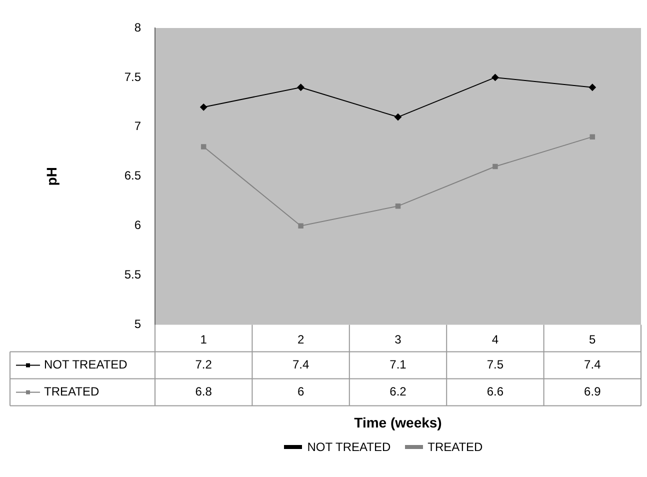 Image resolution: width=647 pixels, height=477 pixels. Describe the element at coordinates (138, 324) in the screenshot. I see `y-tick-label: 5` at that location.